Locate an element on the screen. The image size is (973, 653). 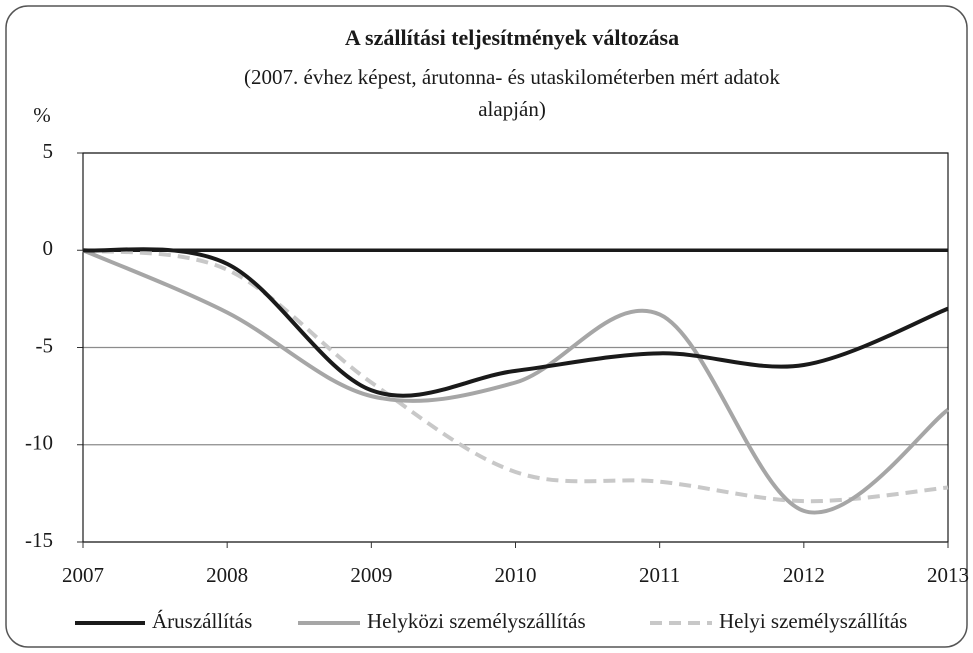
y-axis-label: % is located at coordinates (42, 115).